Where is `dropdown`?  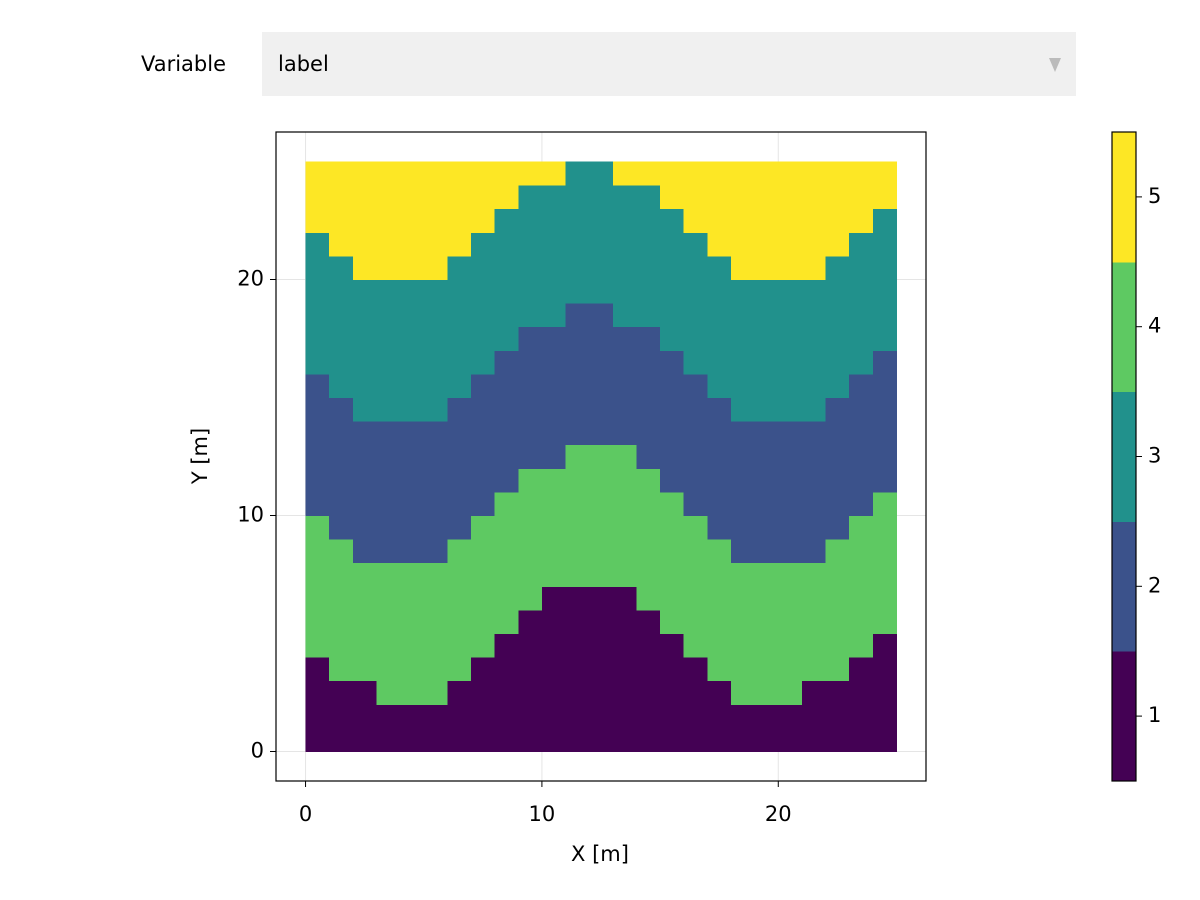
dropdown is located at coordinates (669, 64).